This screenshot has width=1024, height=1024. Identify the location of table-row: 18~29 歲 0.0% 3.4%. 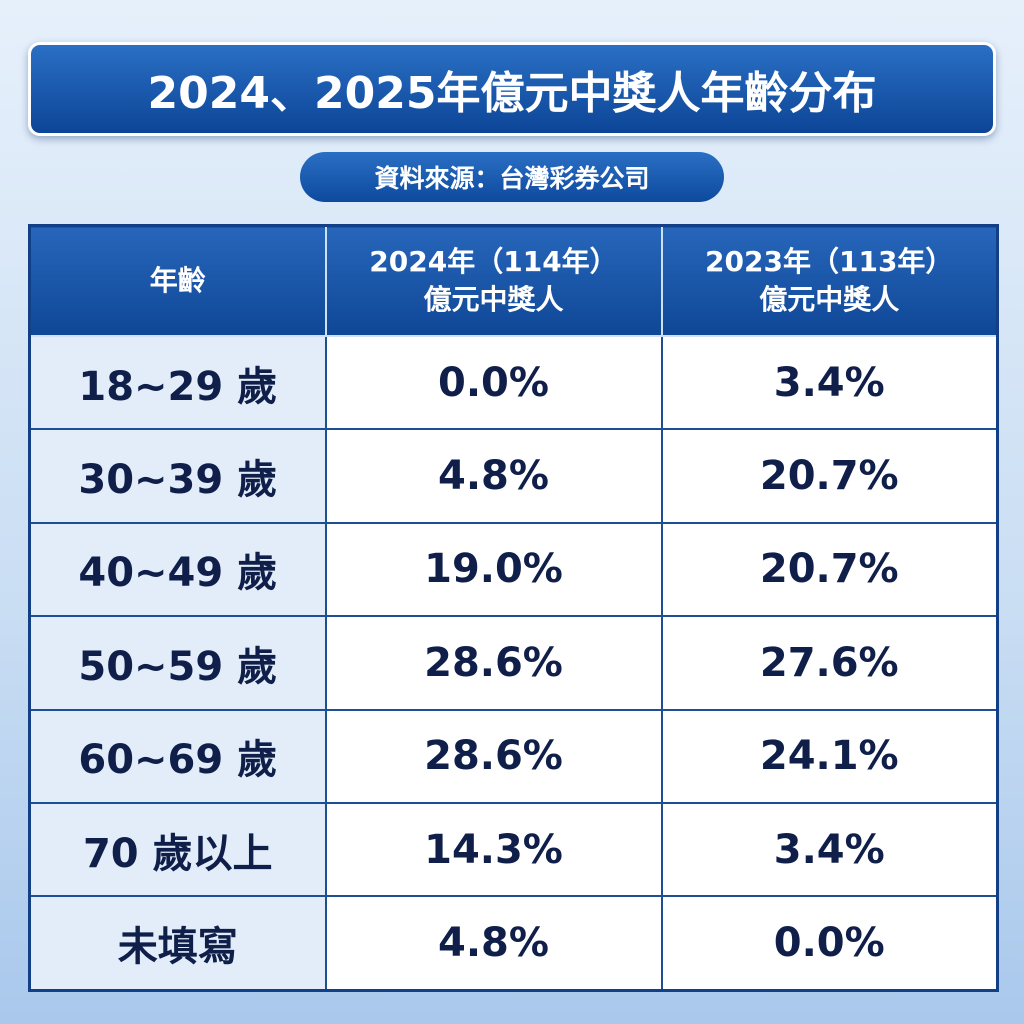
(513, 382).